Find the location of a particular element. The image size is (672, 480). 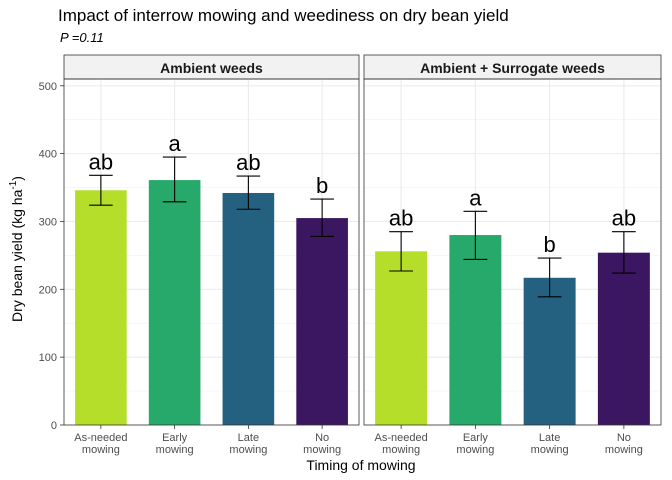

y-tick-label: 400 is located at coordinates (48, 155).